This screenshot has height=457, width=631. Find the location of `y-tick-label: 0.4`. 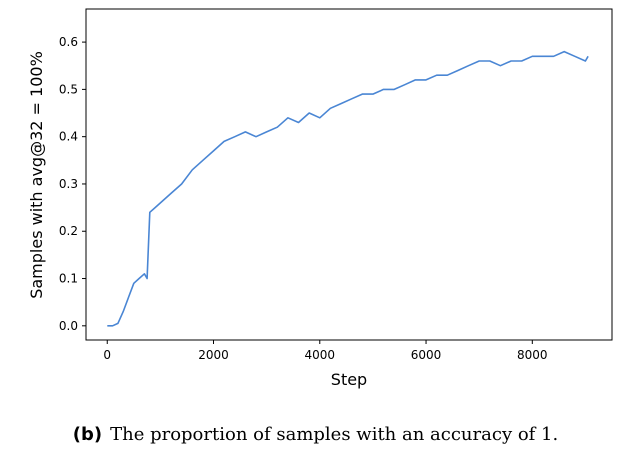

y-tick-label: 0.4 is located at coordinates (68, 137).